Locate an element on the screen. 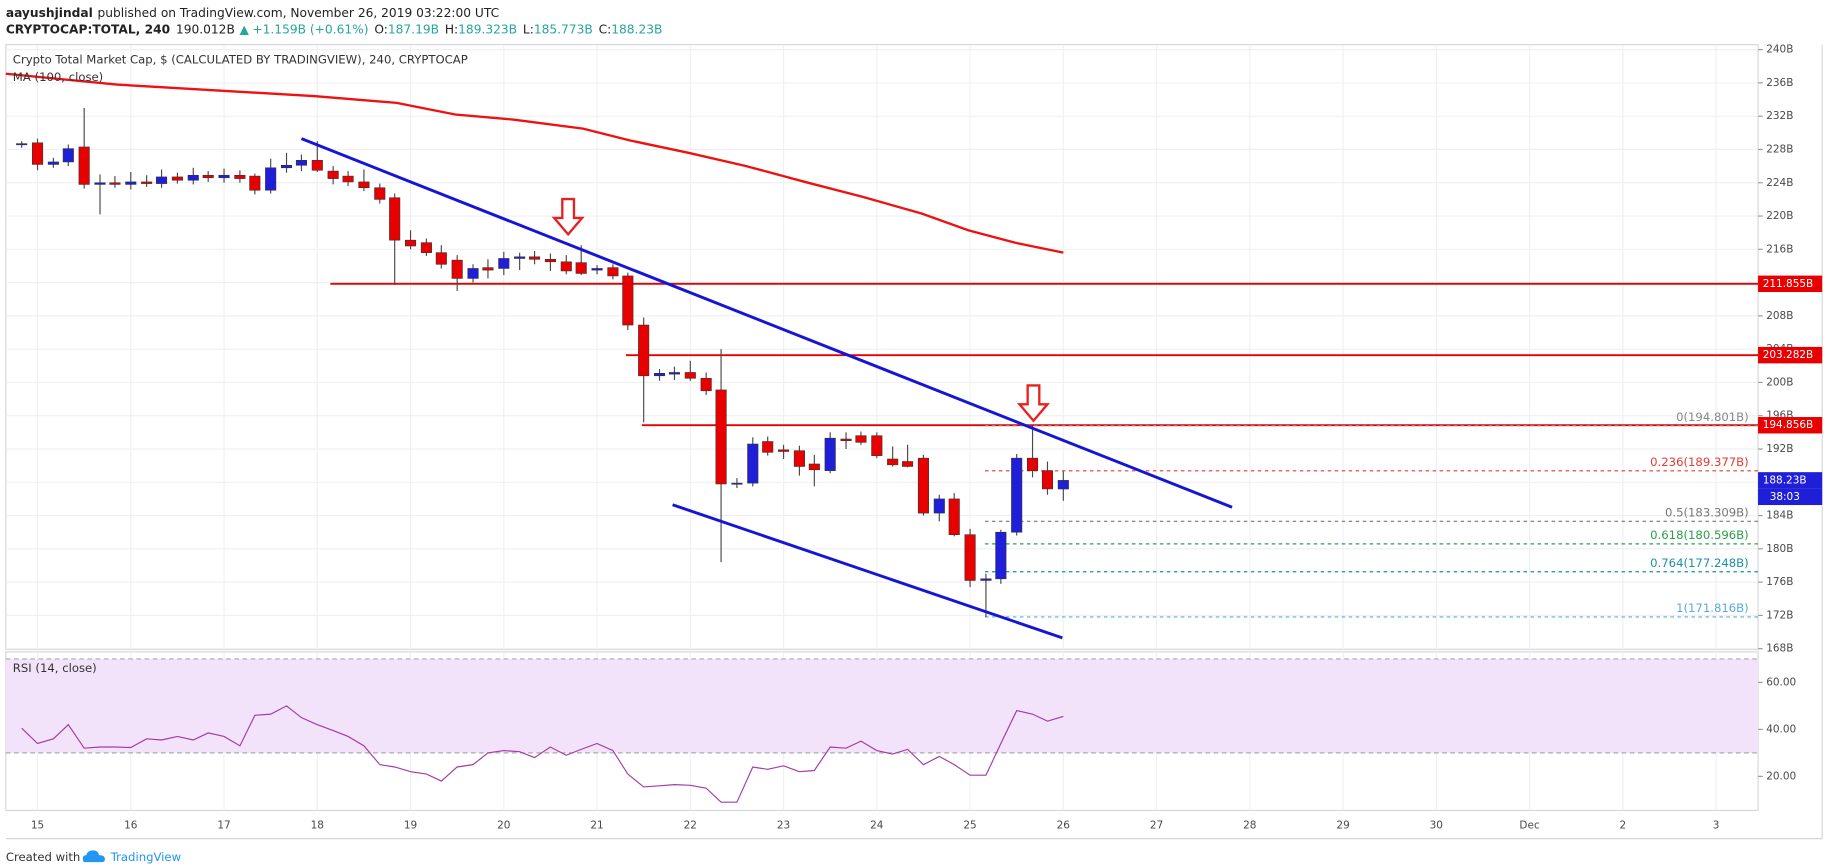 The height and width of the screenshot is (868, 1828). trend-line is located at coordinates (867, 571).